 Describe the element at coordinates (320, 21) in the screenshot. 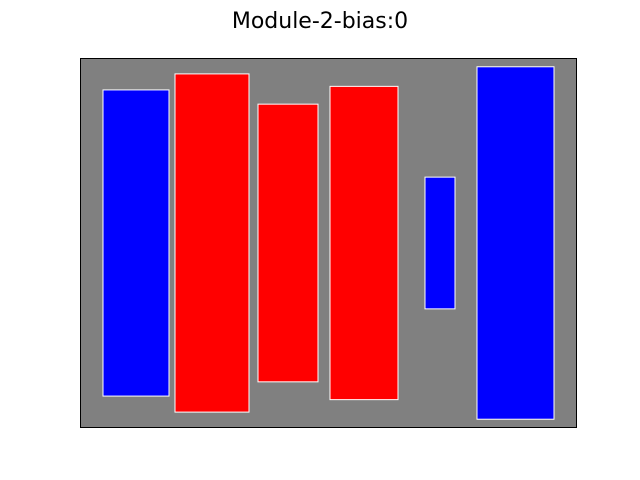

I see `chart-title: Module-2-bias:0` at that location.